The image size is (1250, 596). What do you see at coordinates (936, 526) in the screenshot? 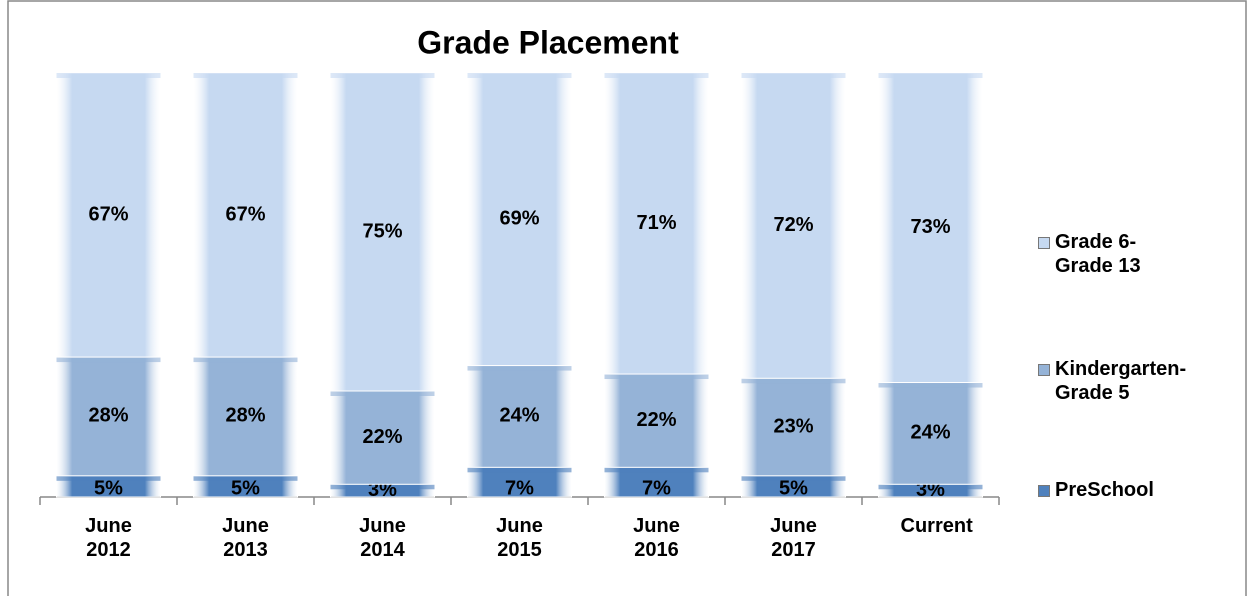
I see `x-tick-label: Current` at bounding box center [936, 526].